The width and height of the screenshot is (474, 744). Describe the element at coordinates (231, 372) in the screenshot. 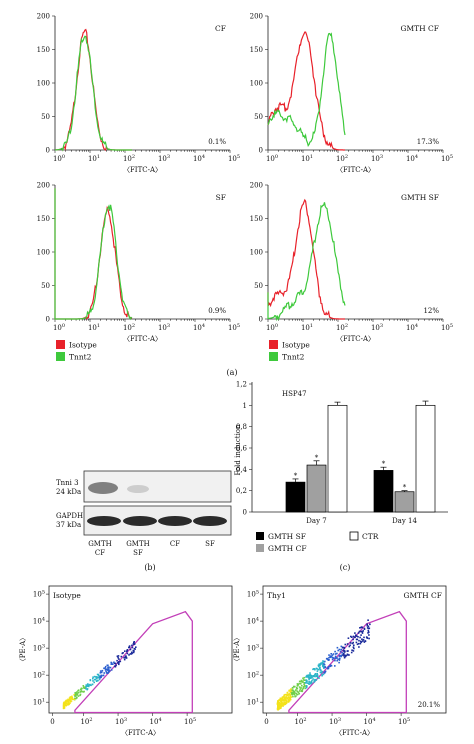

I see `panel-a-caption: (a)` at that location.